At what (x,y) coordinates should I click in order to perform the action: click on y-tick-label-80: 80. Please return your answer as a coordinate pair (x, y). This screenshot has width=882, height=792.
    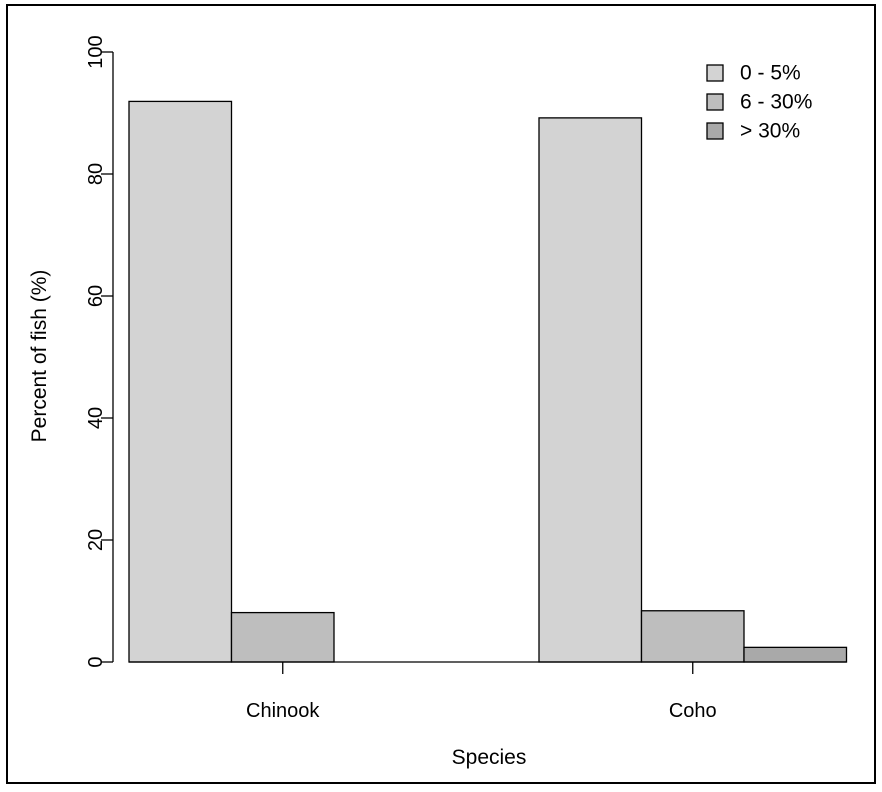
    Looking at the image, I should click on (96, 174).